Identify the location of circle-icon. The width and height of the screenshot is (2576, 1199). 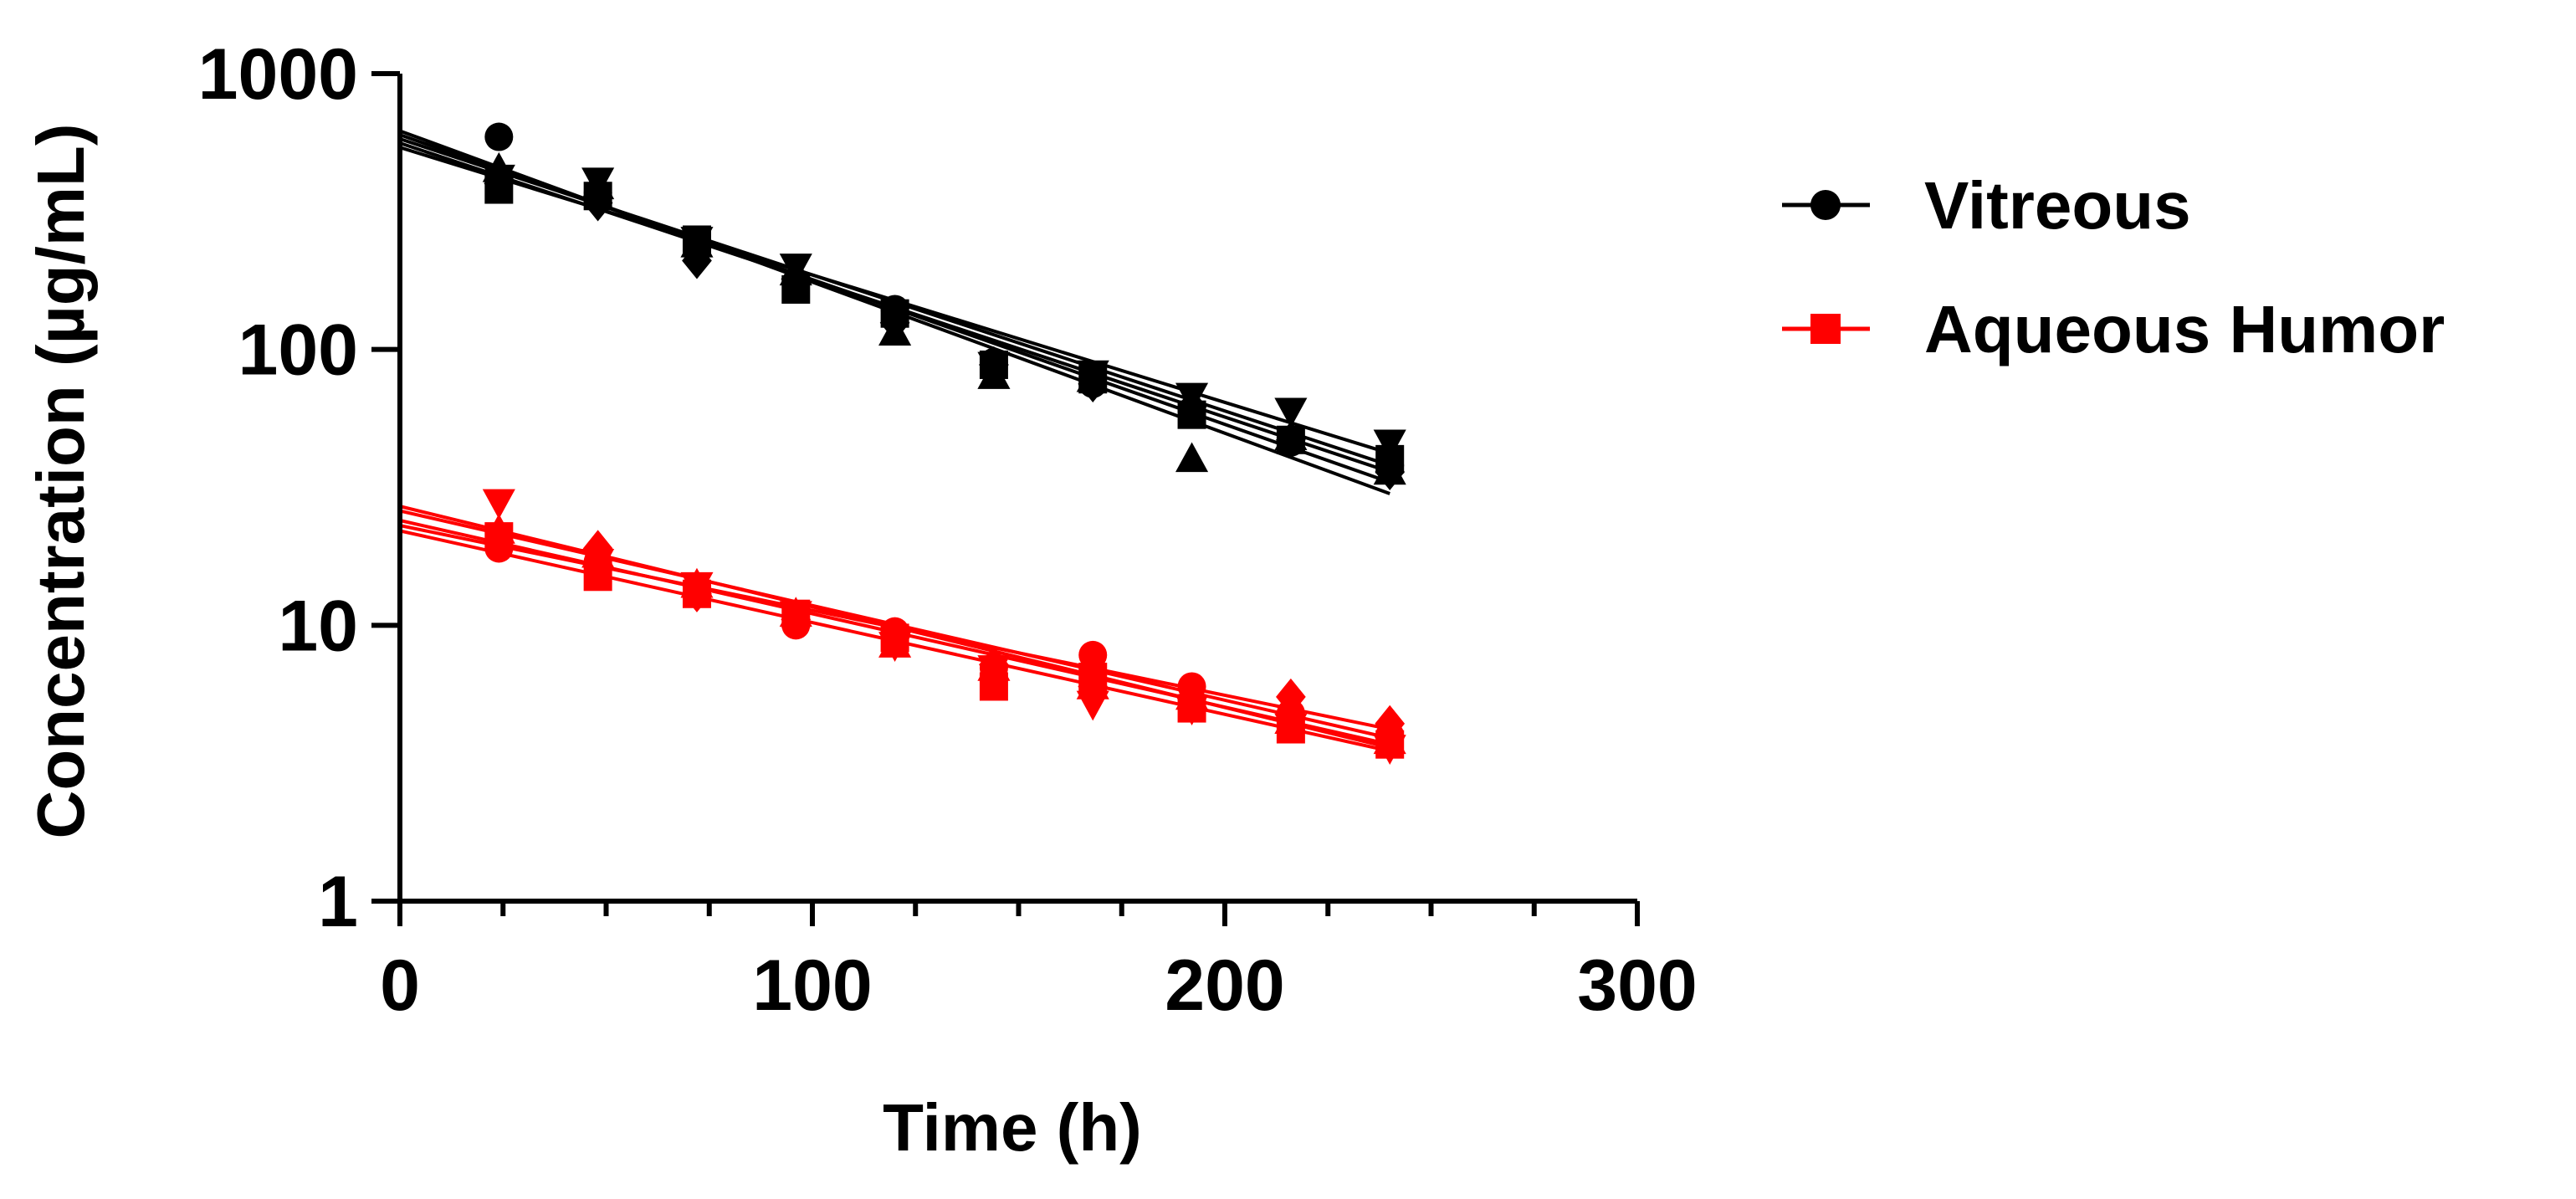
(1826, 205).